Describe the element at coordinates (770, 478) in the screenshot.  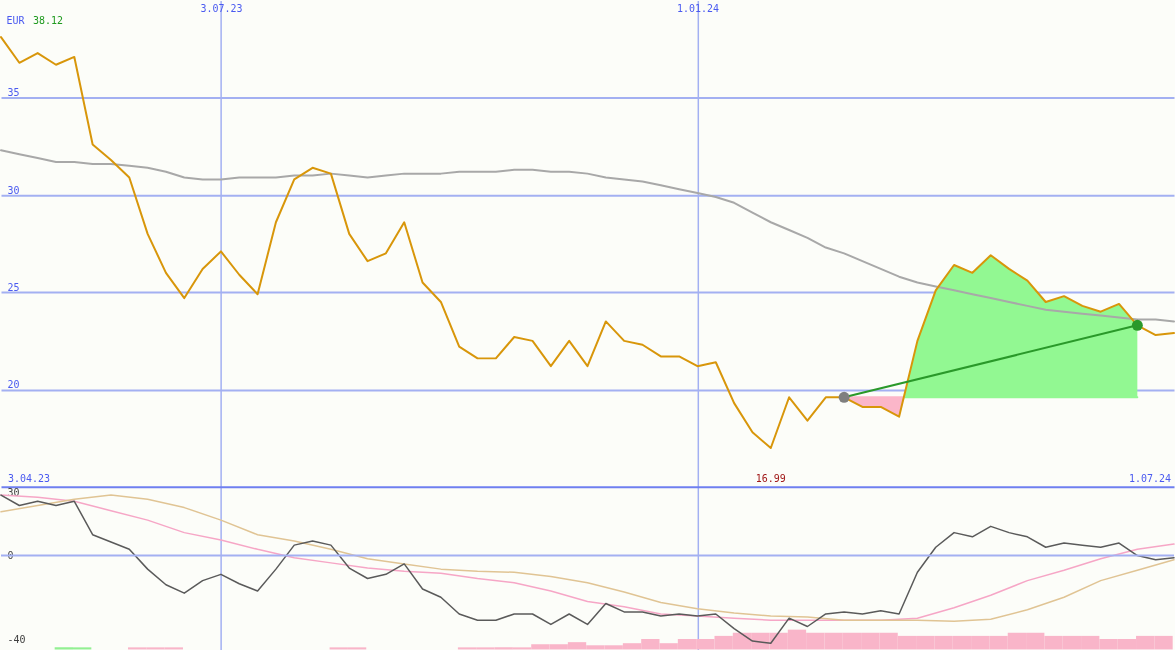
I see `annotation: 16.99` at that location.